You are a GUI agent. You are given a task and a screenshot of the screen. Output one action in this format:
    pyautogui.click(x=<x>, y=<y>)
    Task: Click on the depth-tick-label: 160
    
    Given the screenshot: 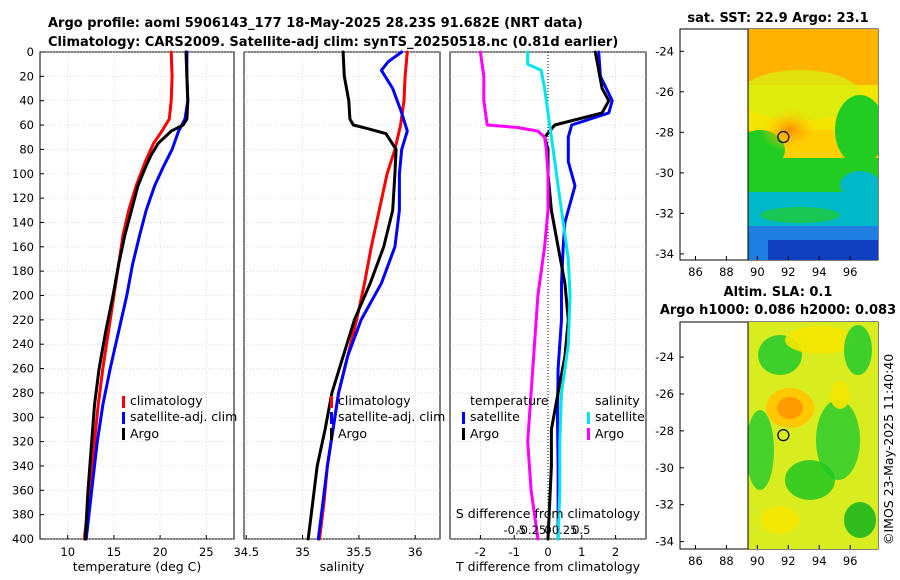 What is the action you would take?
    pyautogui.click(x=23, y=247)
    